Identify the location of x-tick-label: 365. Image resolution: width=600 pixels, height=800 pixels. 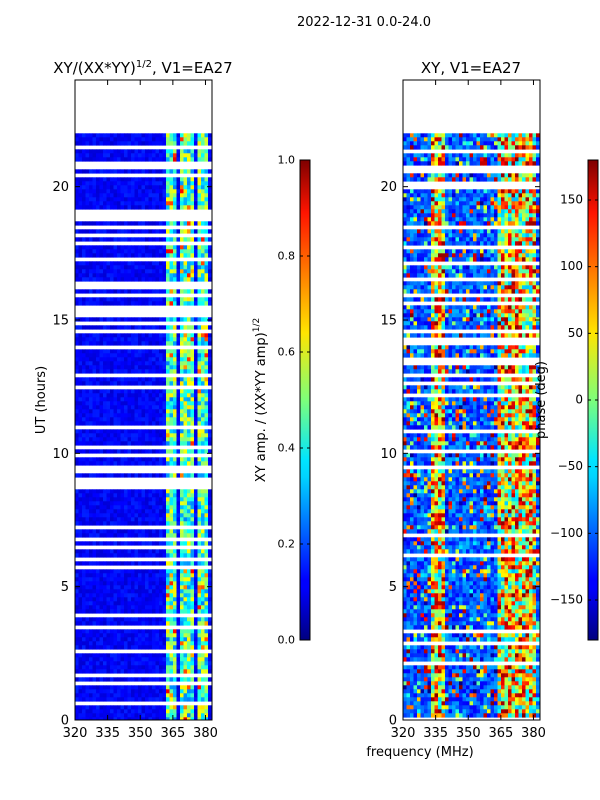
(172, 733).